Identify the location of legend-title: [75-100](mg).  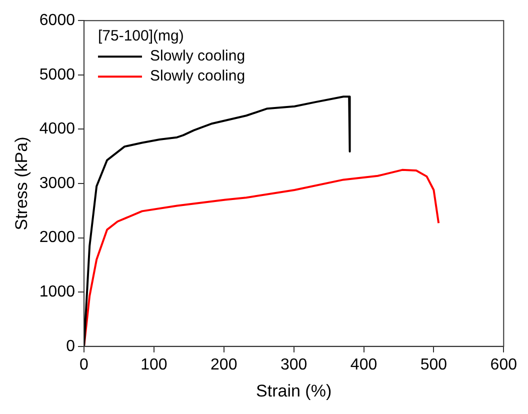
(141, 36).